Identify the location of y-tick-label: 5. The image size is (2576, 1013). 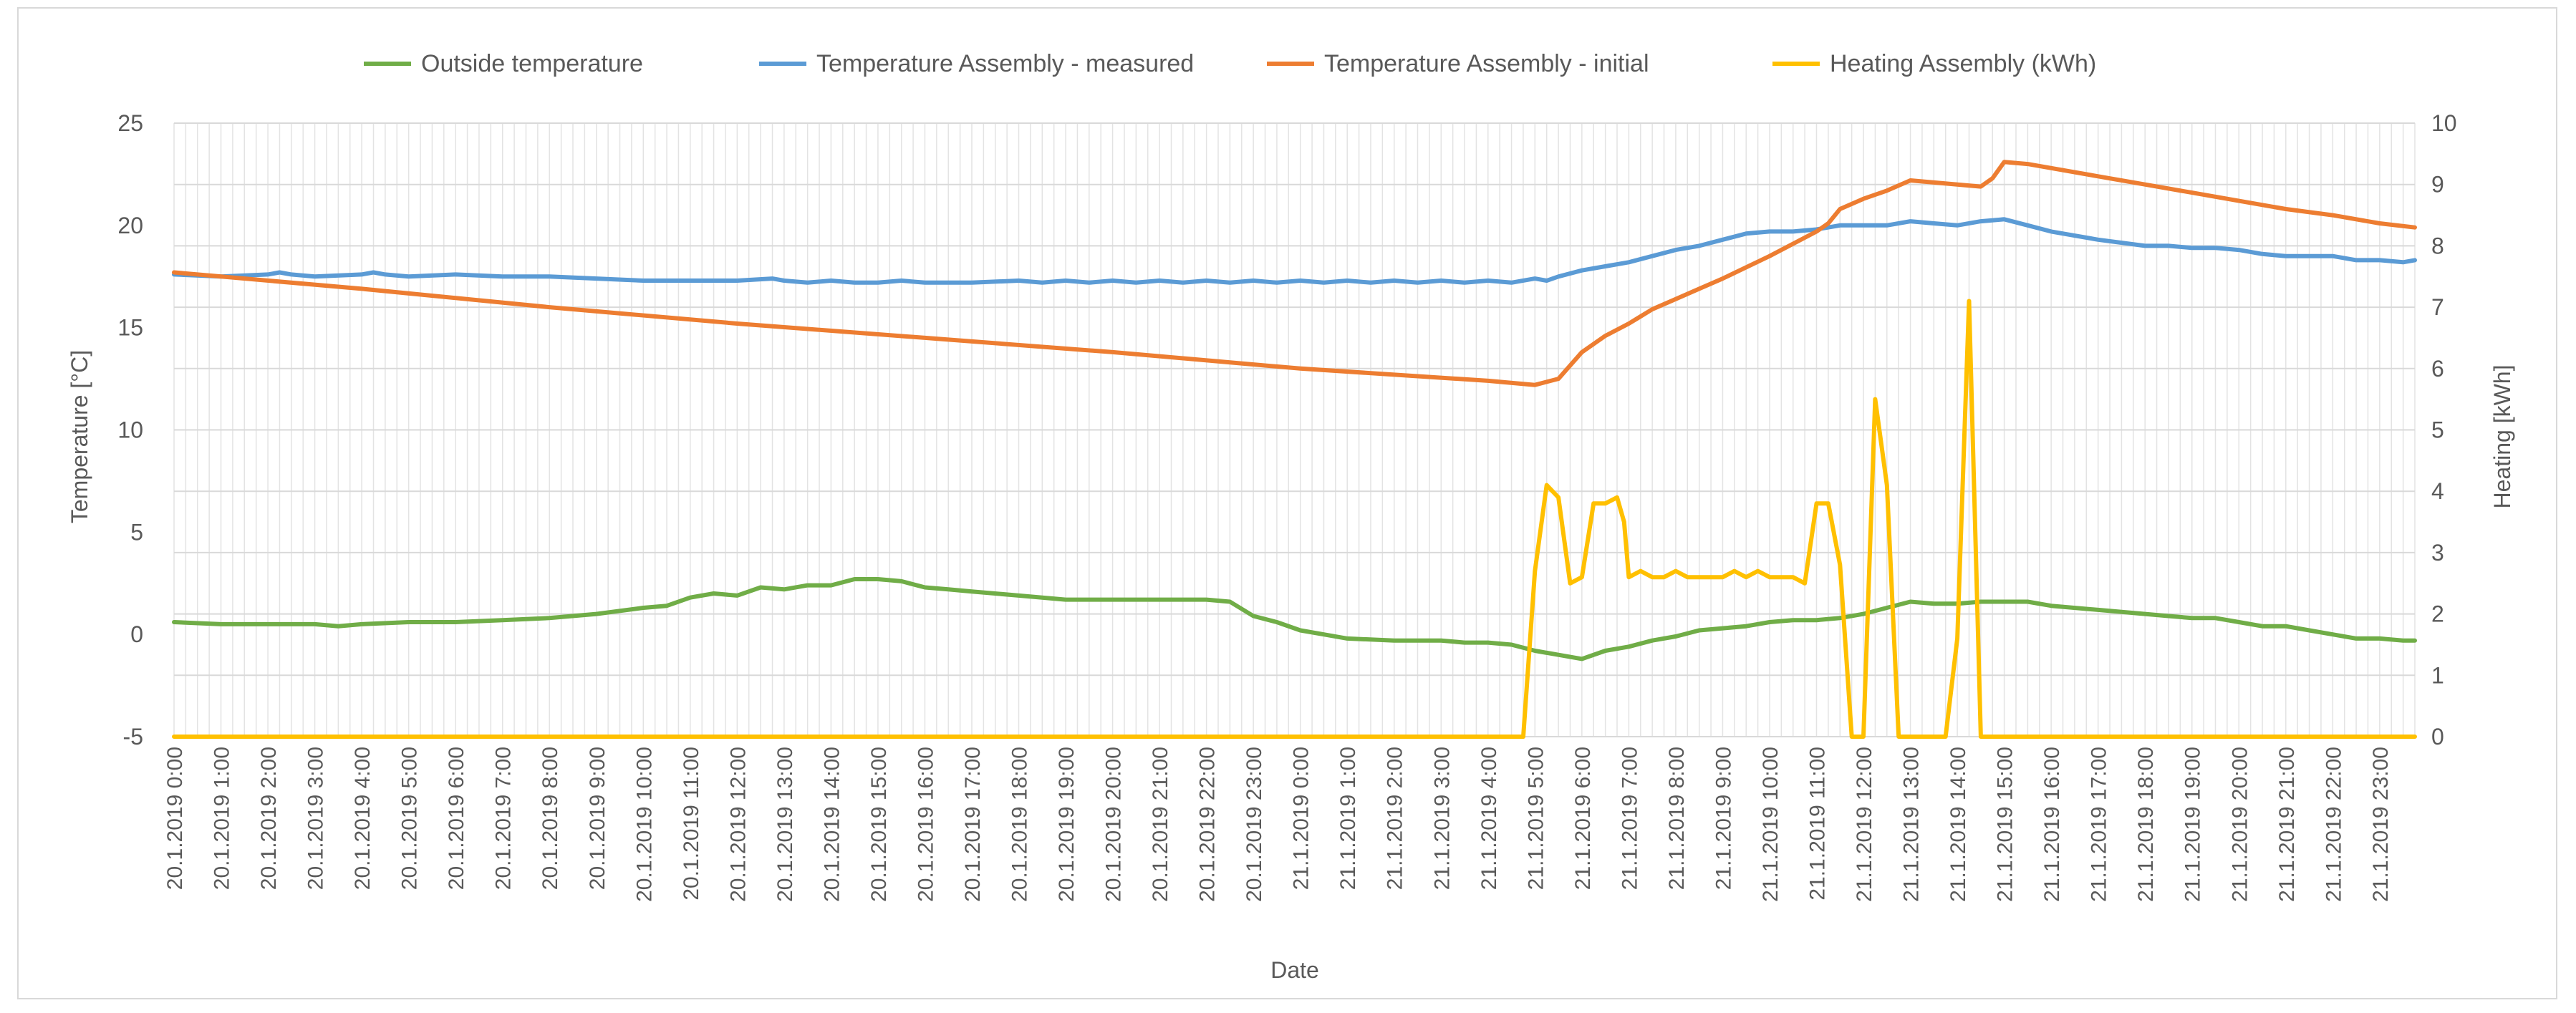
(136, 532).